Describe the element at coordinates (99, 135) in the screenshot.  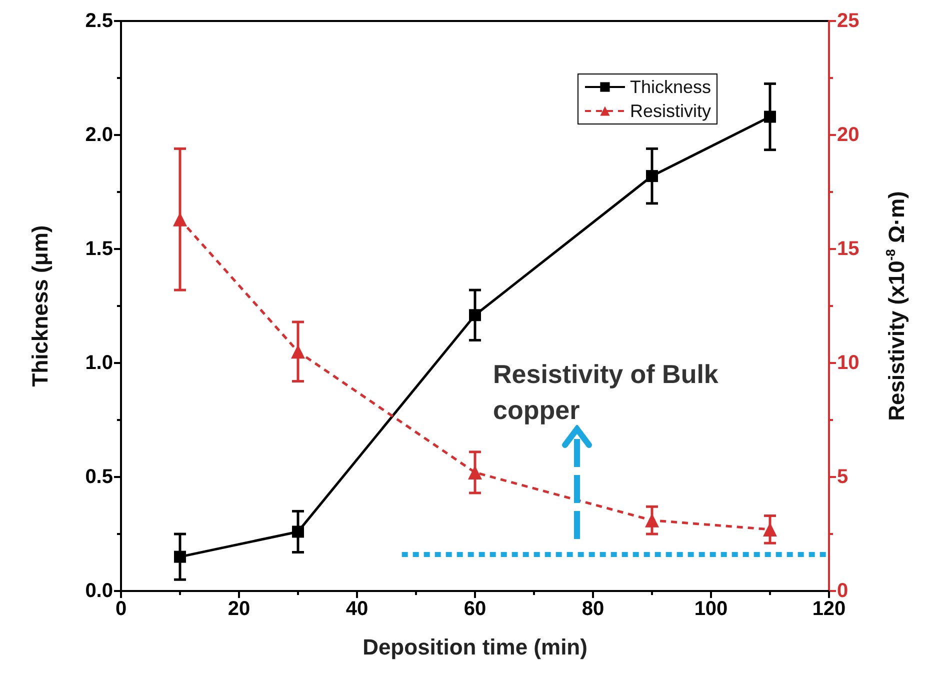
I see `y-tick-label: 2.0` at that location.